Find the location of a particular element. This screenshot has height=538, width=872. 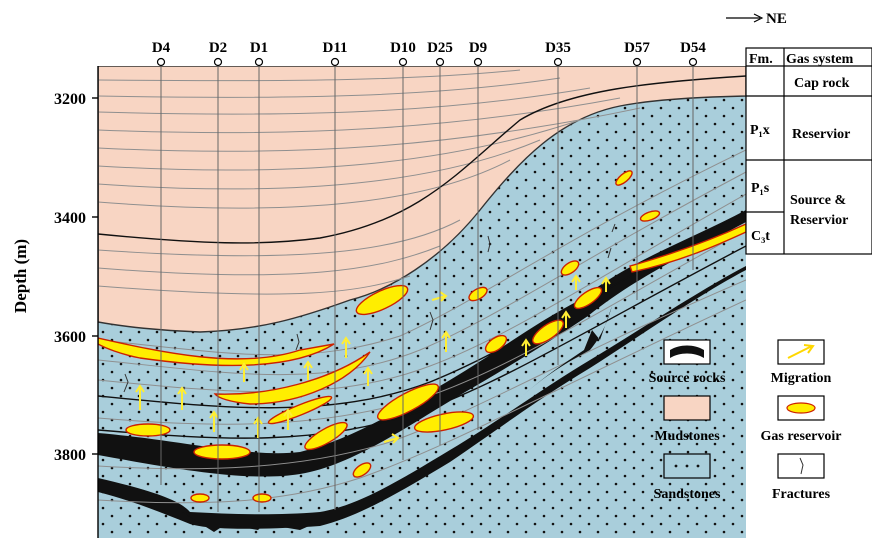

well-labels: D4 D2 D1 D11 D10 D25 D9 D35 D57 D54 is located at coordinates (429, 48).